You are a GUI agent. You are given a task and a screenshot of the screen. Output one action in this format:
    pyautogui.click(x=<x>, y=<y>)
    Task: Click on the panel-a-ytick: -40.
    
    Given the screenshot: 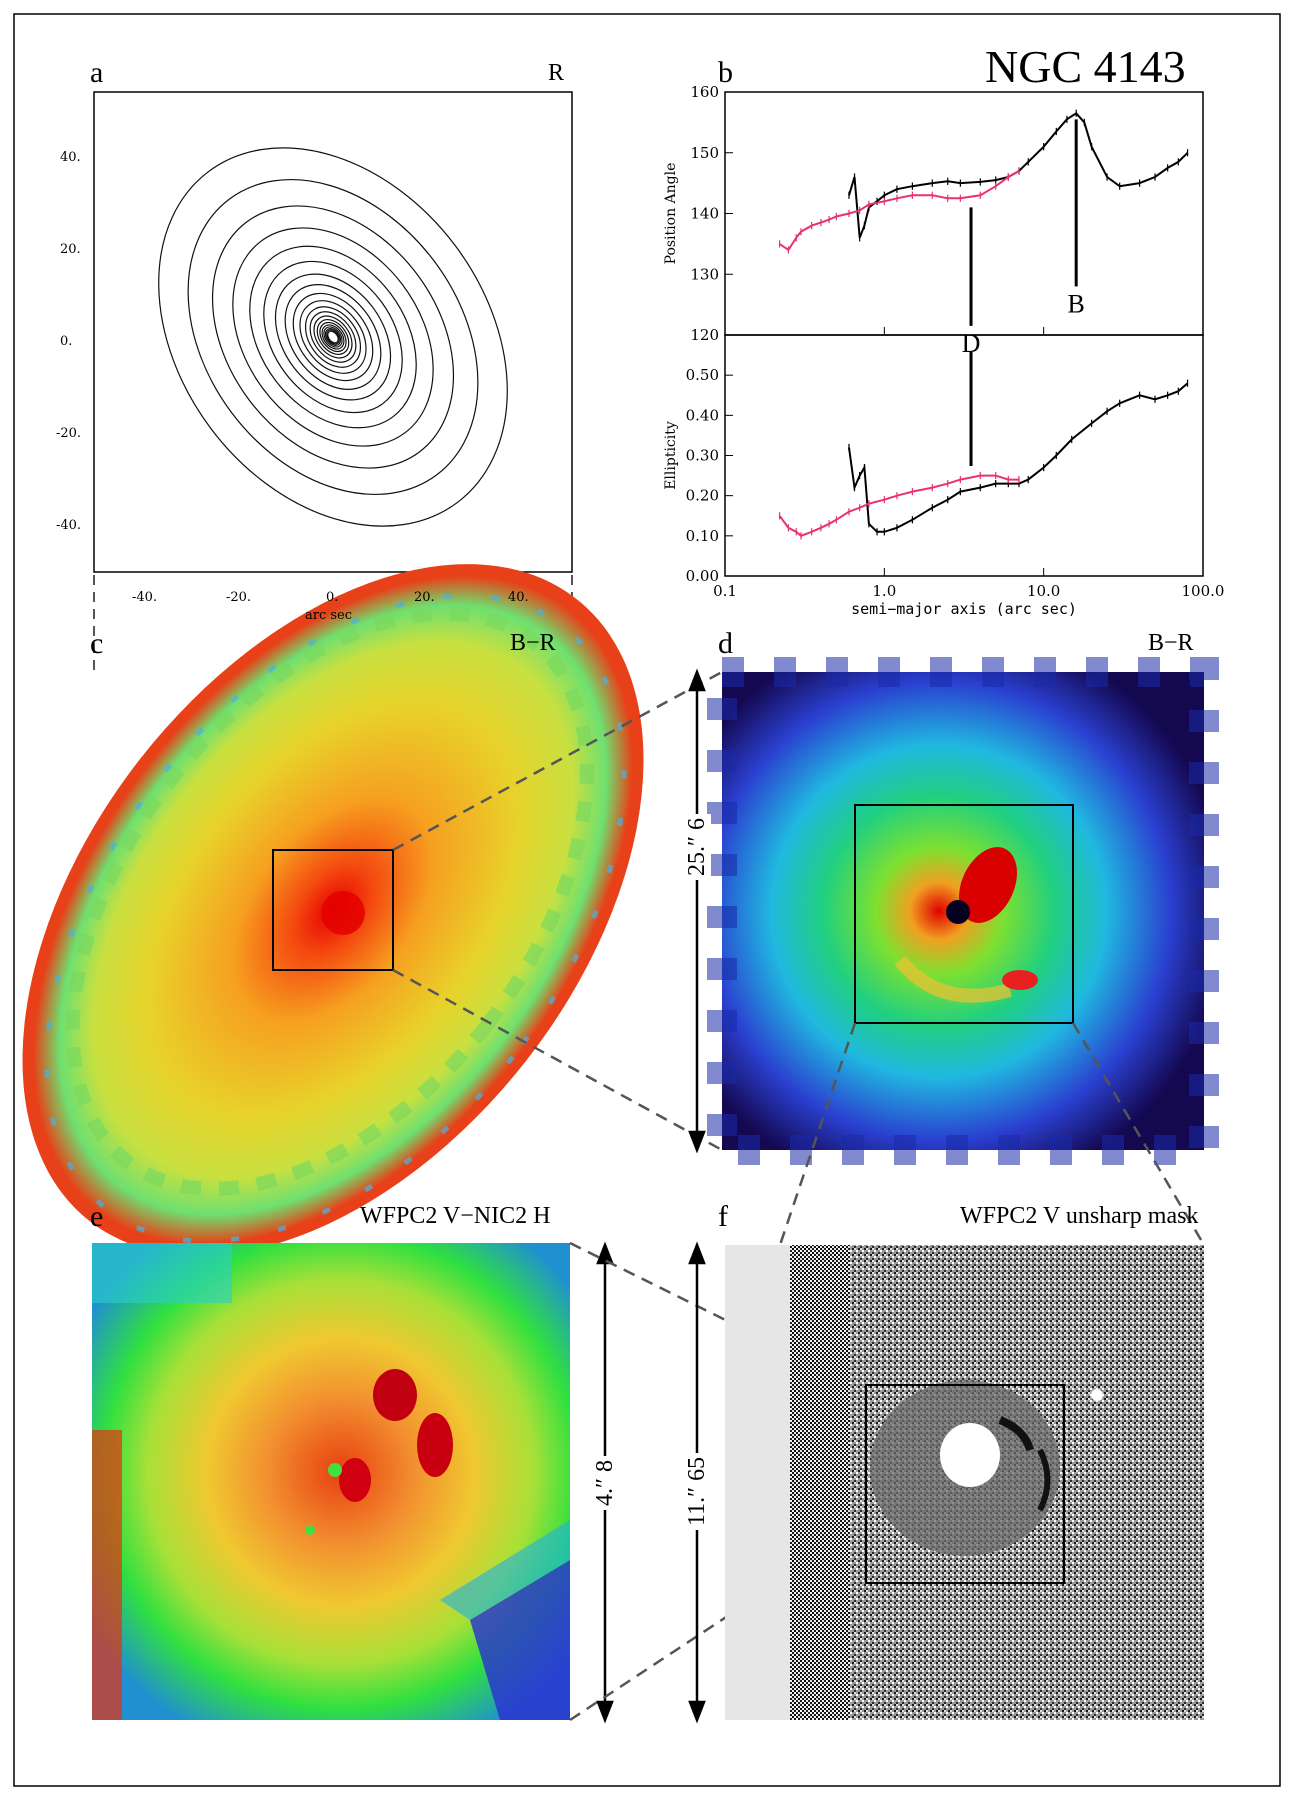 What is the action you would take?
    pyautogui.click(x=69, y=525)
    